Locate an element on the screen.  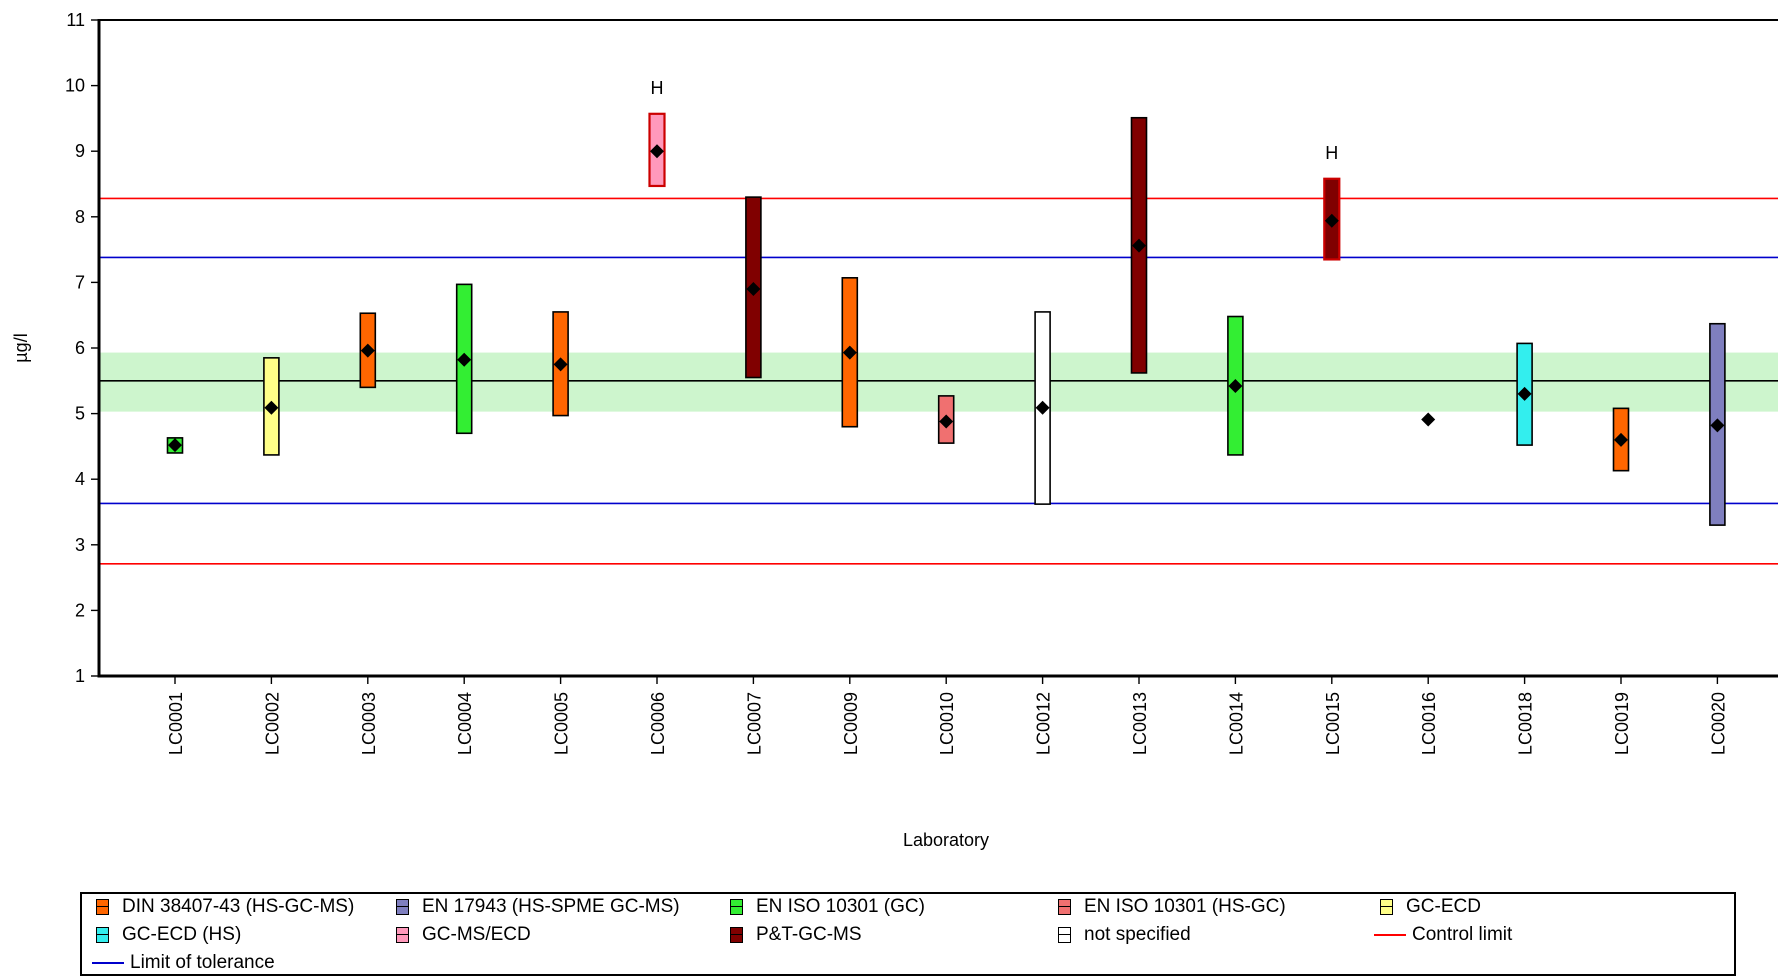
legend-label: GC-ECD is located at coordinates (1443, 906).